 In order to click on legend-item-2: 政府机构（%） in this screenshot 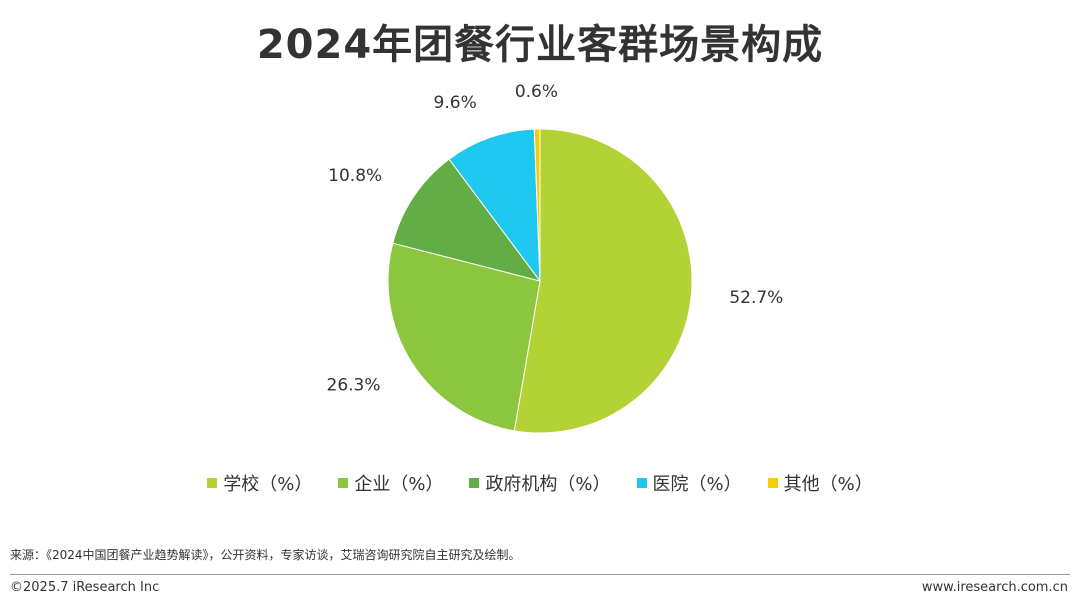, I will do `click(540, 483)`.